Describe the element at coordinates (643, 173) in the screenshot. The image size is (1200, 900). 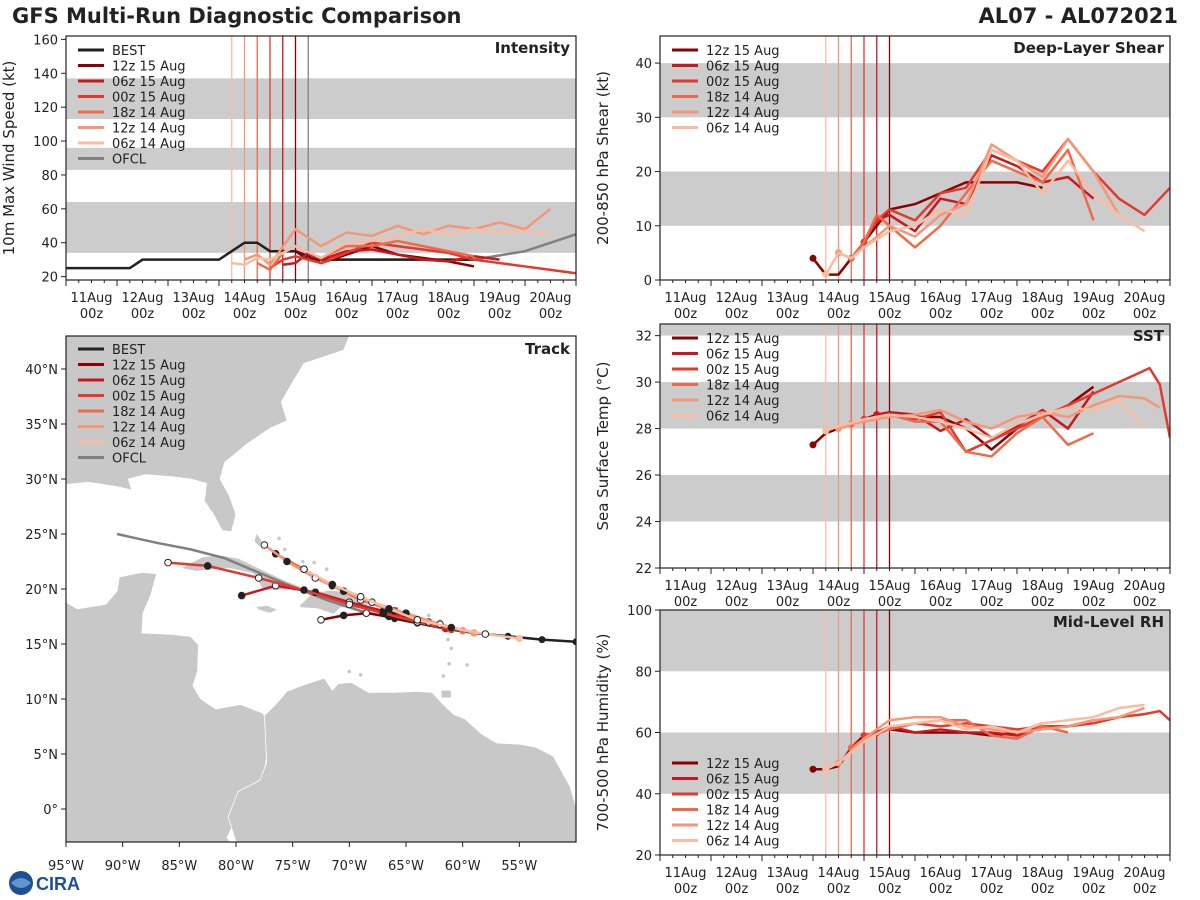
I see `shear-ytick-label: 20` at that location.